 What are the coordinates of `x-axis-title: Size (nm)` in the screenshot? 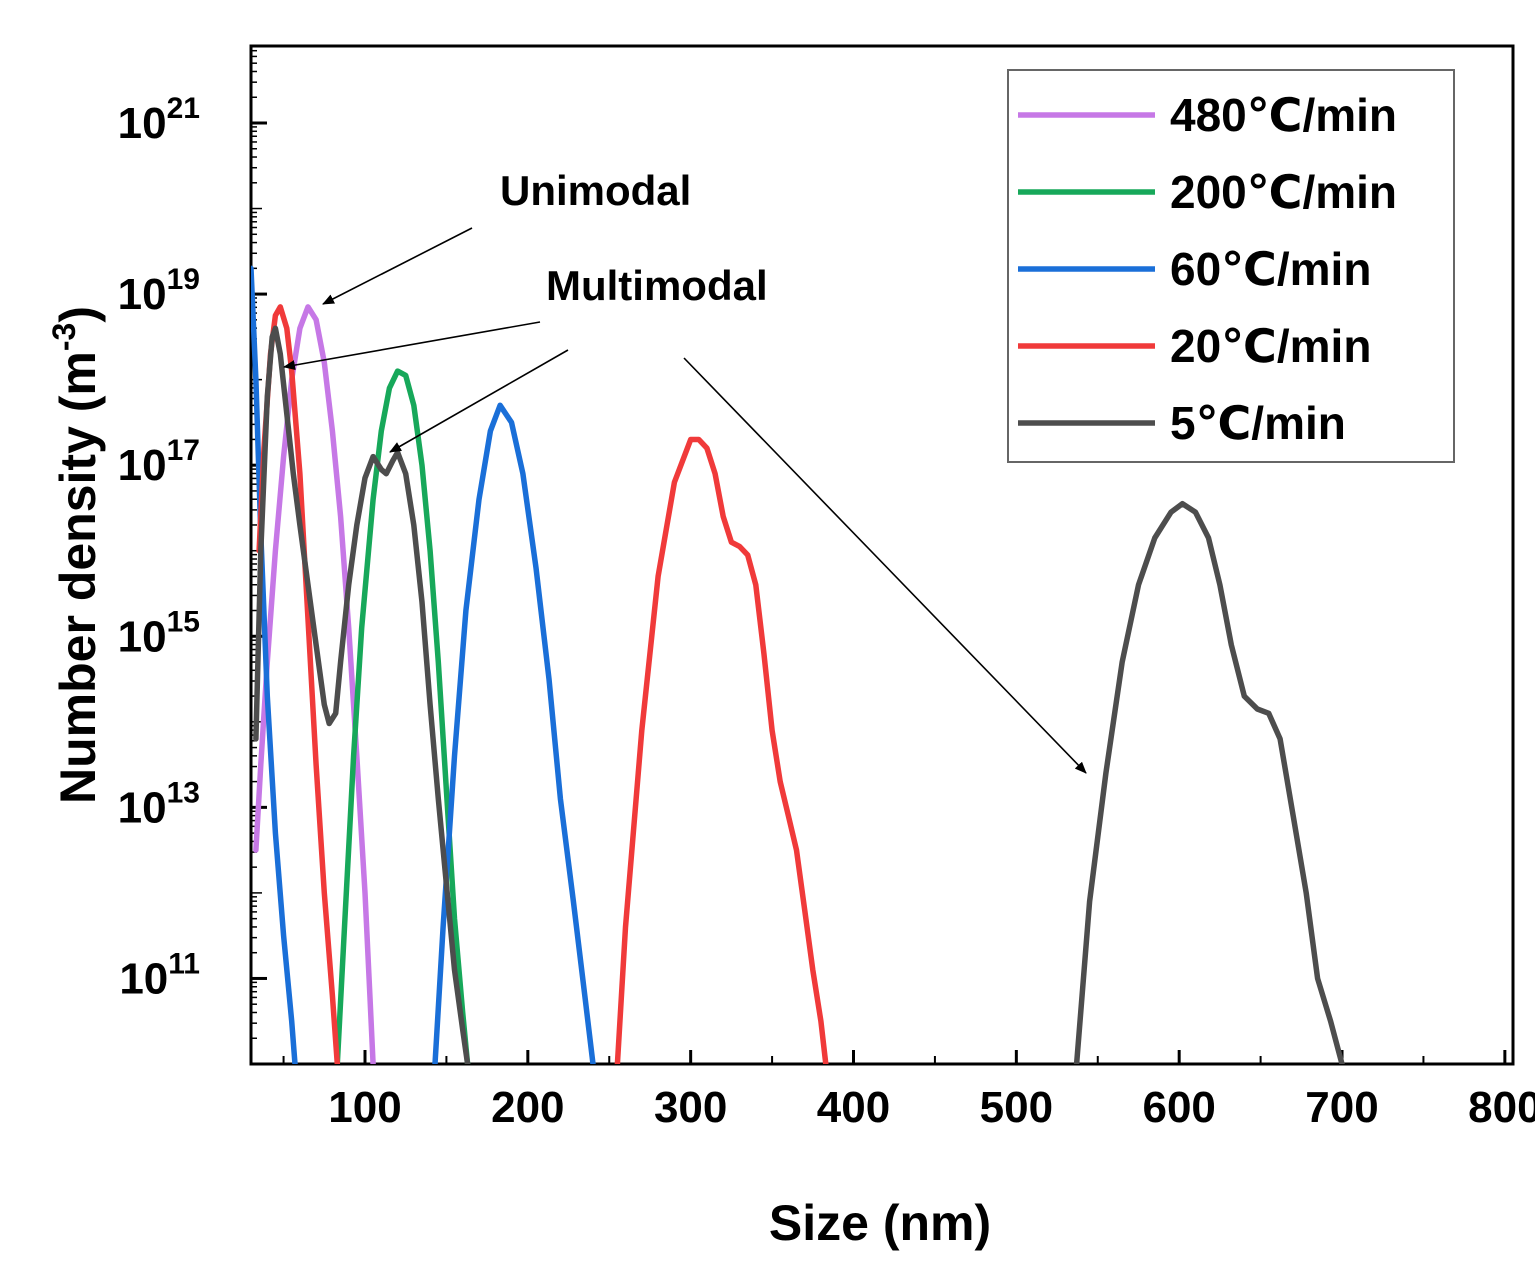 It's located at (880, 1223).